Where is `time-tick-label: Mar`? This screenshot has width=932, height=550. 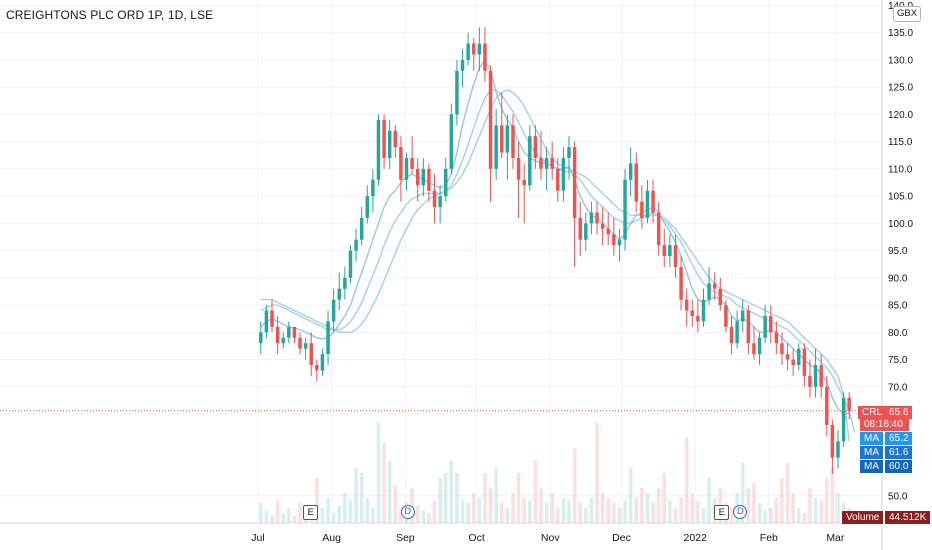
time-tick-label: Mar is located at coordinates (835, 538).